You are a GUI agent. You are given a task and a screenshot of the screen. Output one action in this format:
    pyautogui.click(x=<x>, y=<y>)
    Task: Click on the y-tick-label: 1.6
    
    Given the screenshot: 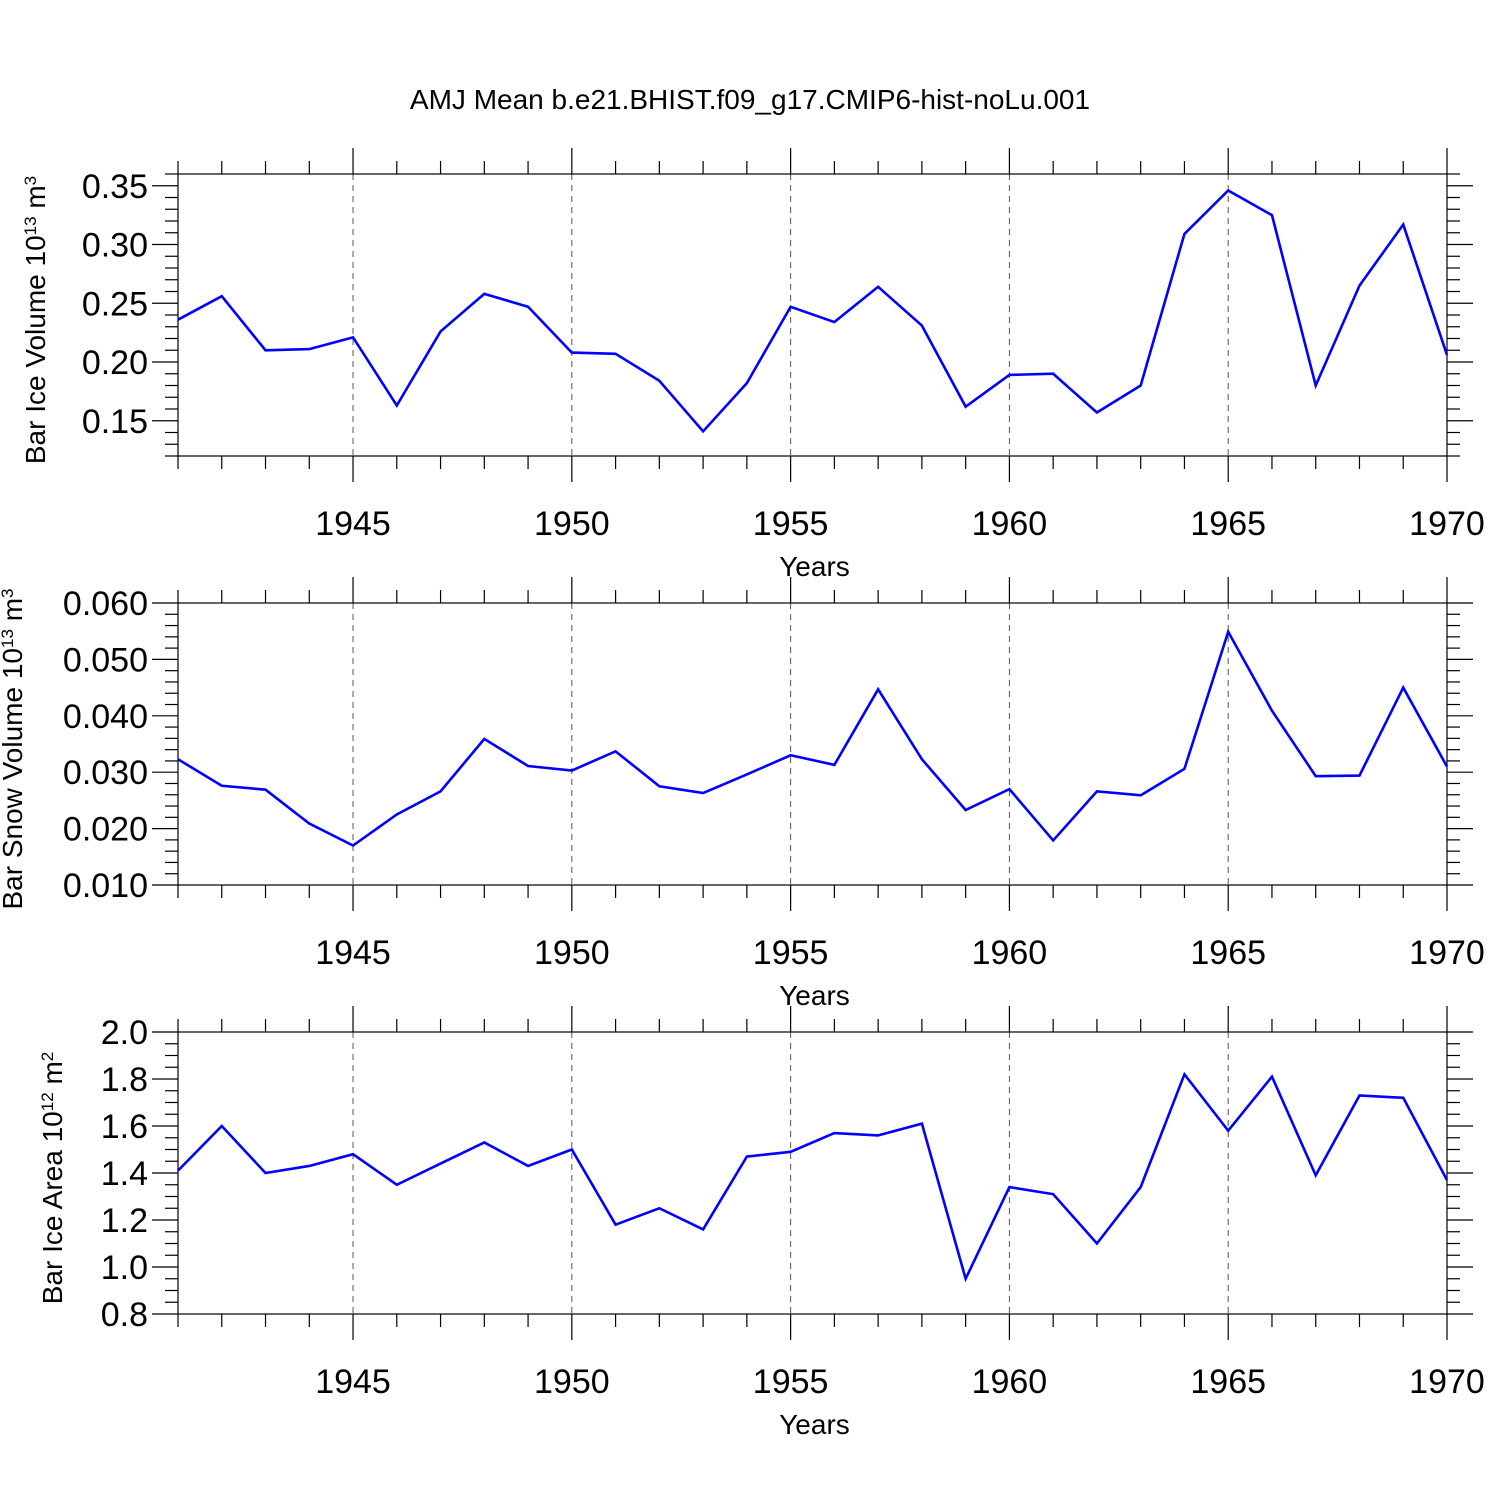 What is the action you would take?
    pyautogui.click(x=124, y=1127)
    